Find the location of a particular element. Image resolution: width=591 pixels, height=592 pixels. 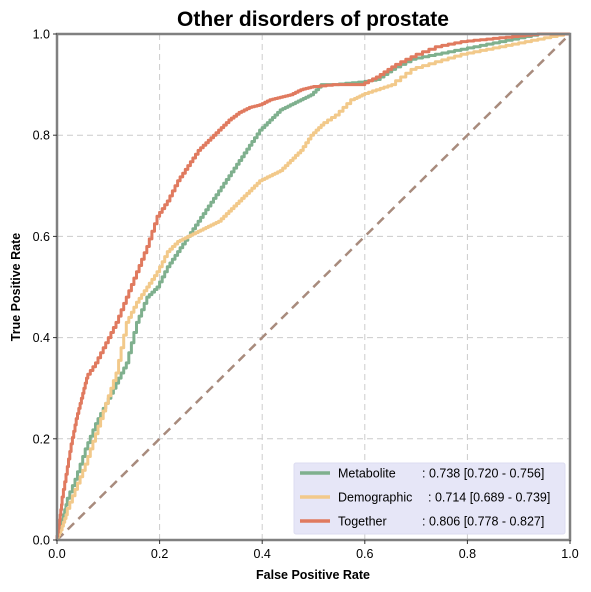

y-tick-label: 0.4 is located at coordinates (41, 338).